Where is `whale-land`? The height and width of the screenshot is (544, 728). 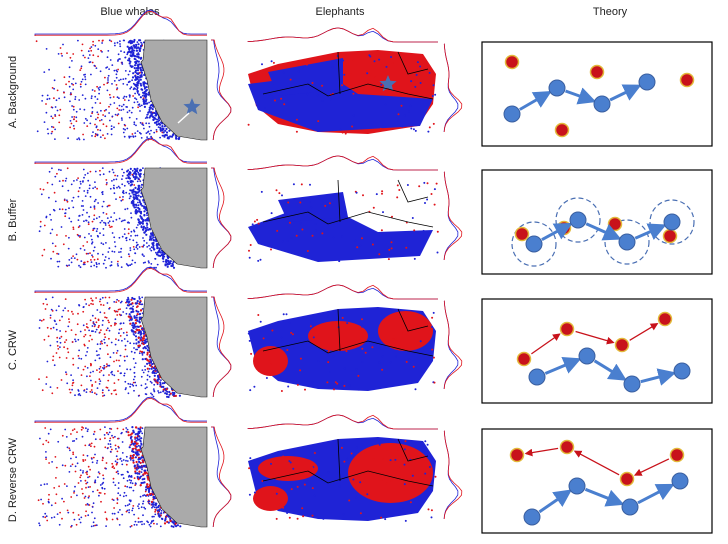 whale-land is located at coordinates (174, 218).